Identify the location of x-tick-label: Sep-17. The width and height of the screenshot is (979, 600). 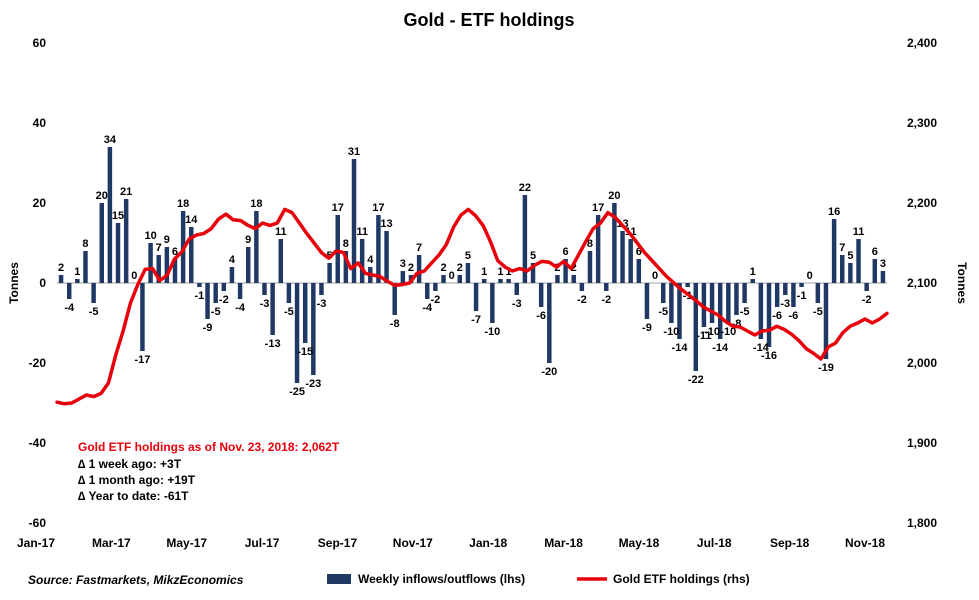
(338, 543).